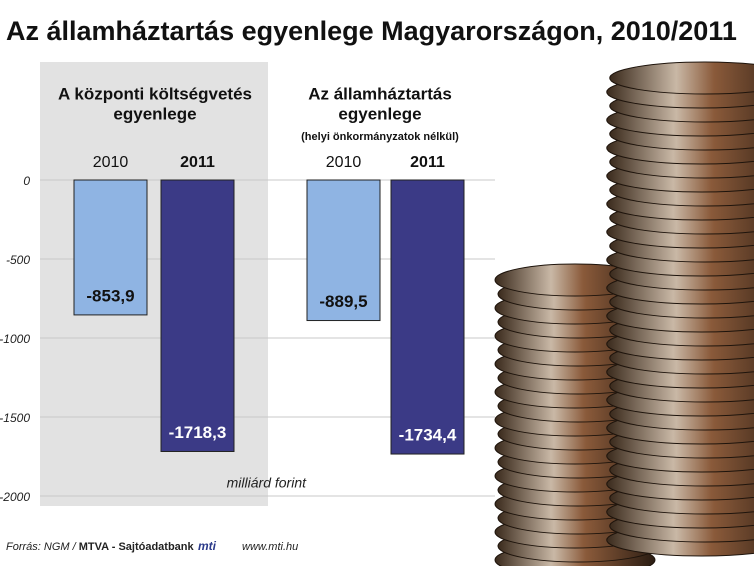 This screenshot has width=754, height=566. I want to click on value-label: -1718,3, so click(198, 432).